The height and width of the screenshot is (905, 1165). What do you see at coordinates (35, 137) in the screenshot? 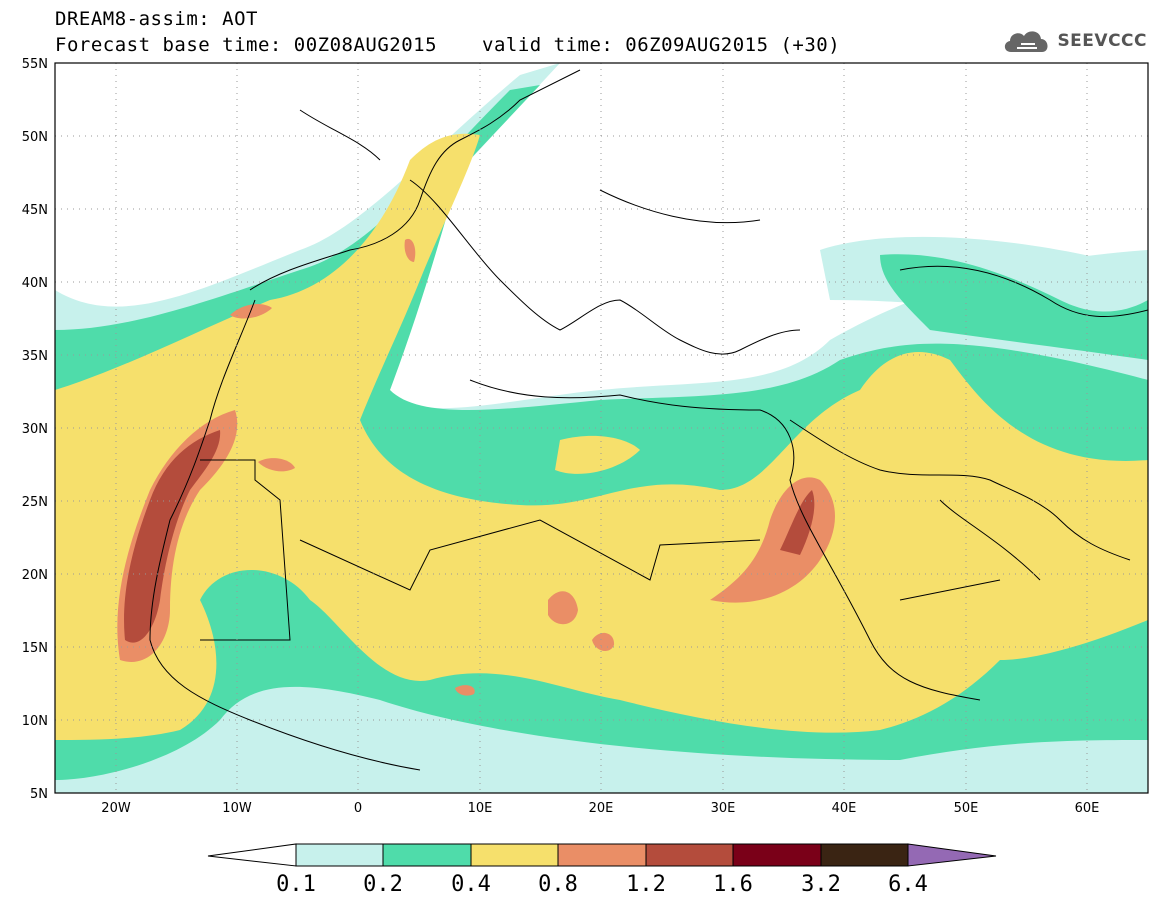
I see `lat-label: 50N` at bounding box center [35, 137].